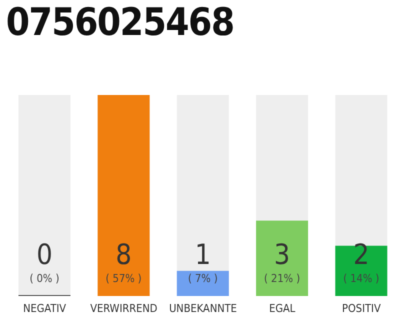 The height and width of the screenshot is (320, 410). I want to click on annotation: ( 0% ), so click(45, 278).